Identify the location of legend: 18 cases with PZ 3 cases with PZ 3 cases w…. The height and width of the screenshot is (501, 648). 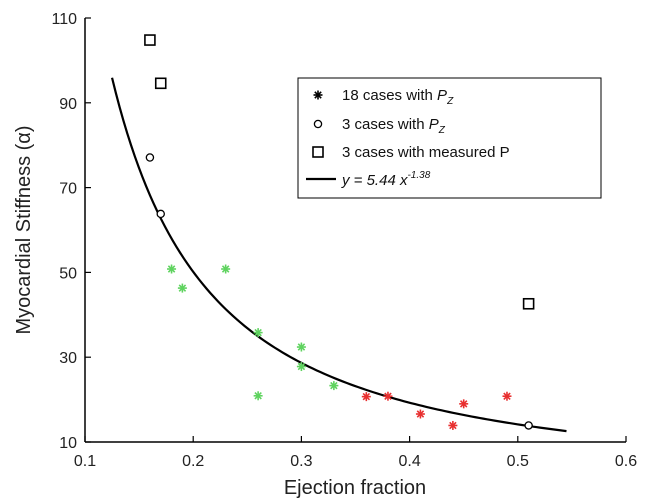
(449, 138).